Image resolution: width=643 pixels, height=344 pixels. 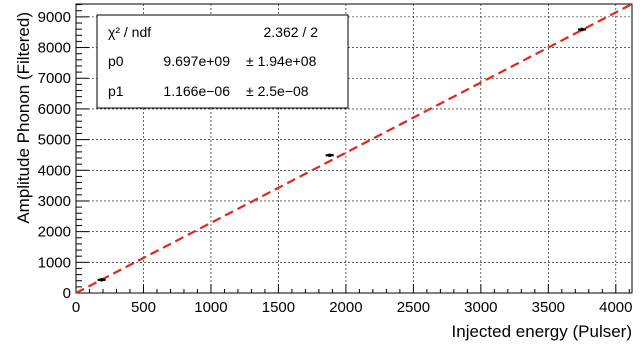 What do you see at coordinates (54, 48) in the screenshot?
I see `y-tick-label: 8000` at bounding box center [54, 48].